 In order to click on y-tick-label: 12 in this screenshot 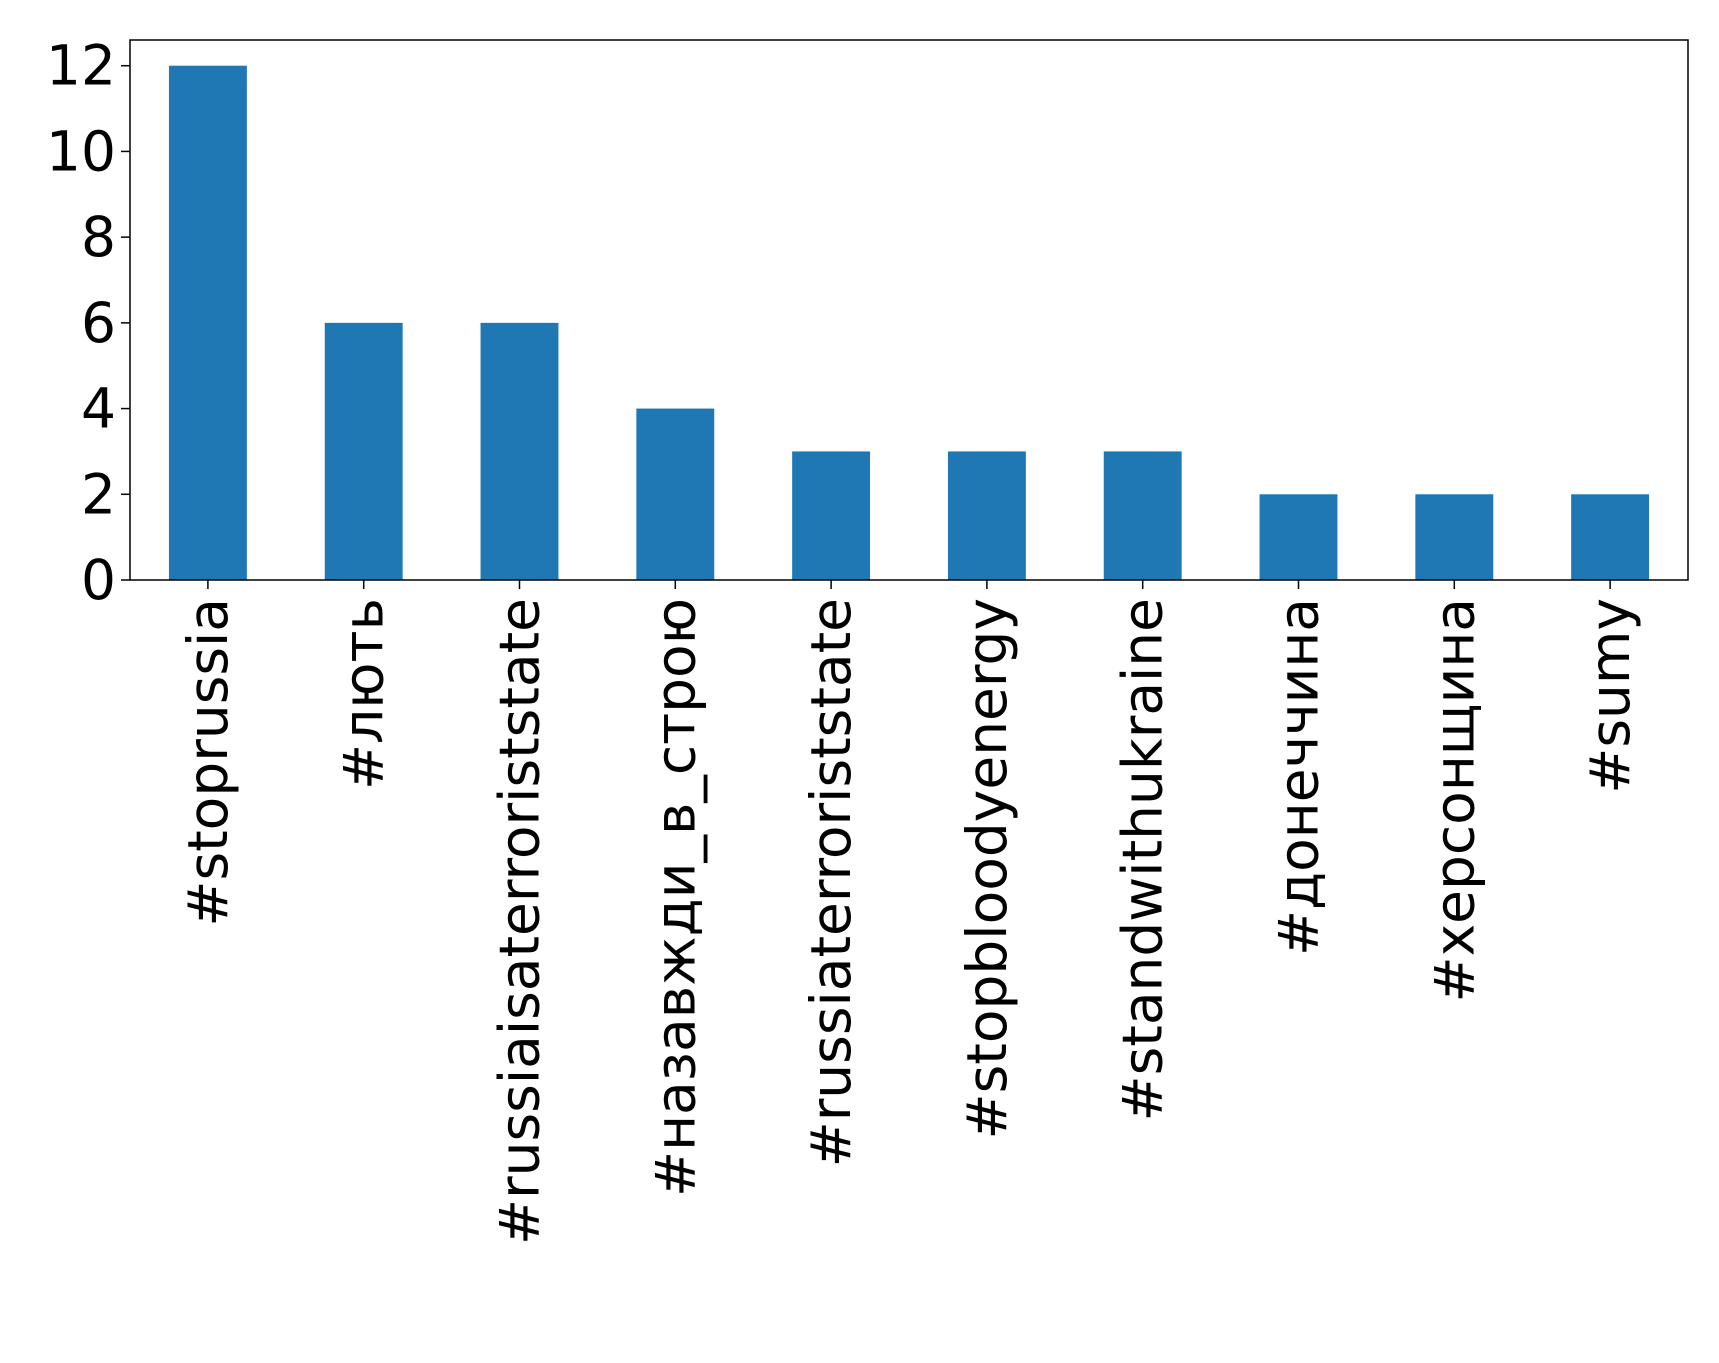, I will do `click(81, 66)`.